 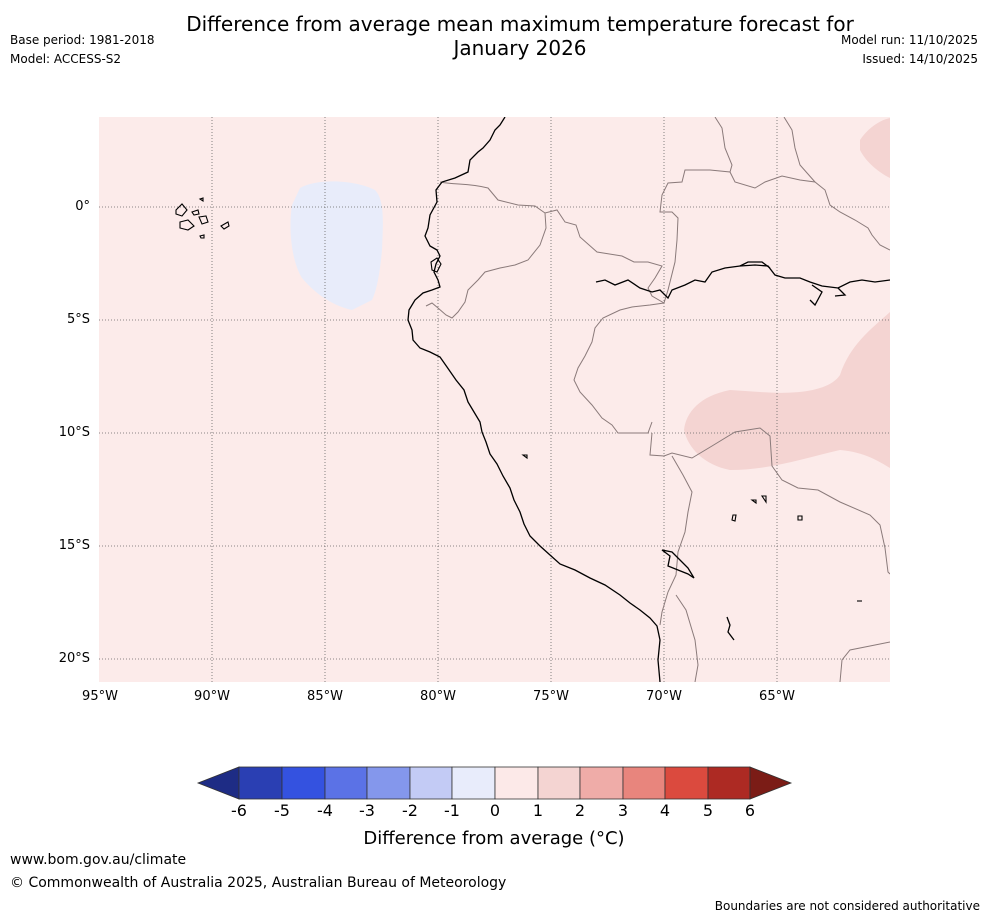 I want to click on colorbar, so click(x=494, y=783).